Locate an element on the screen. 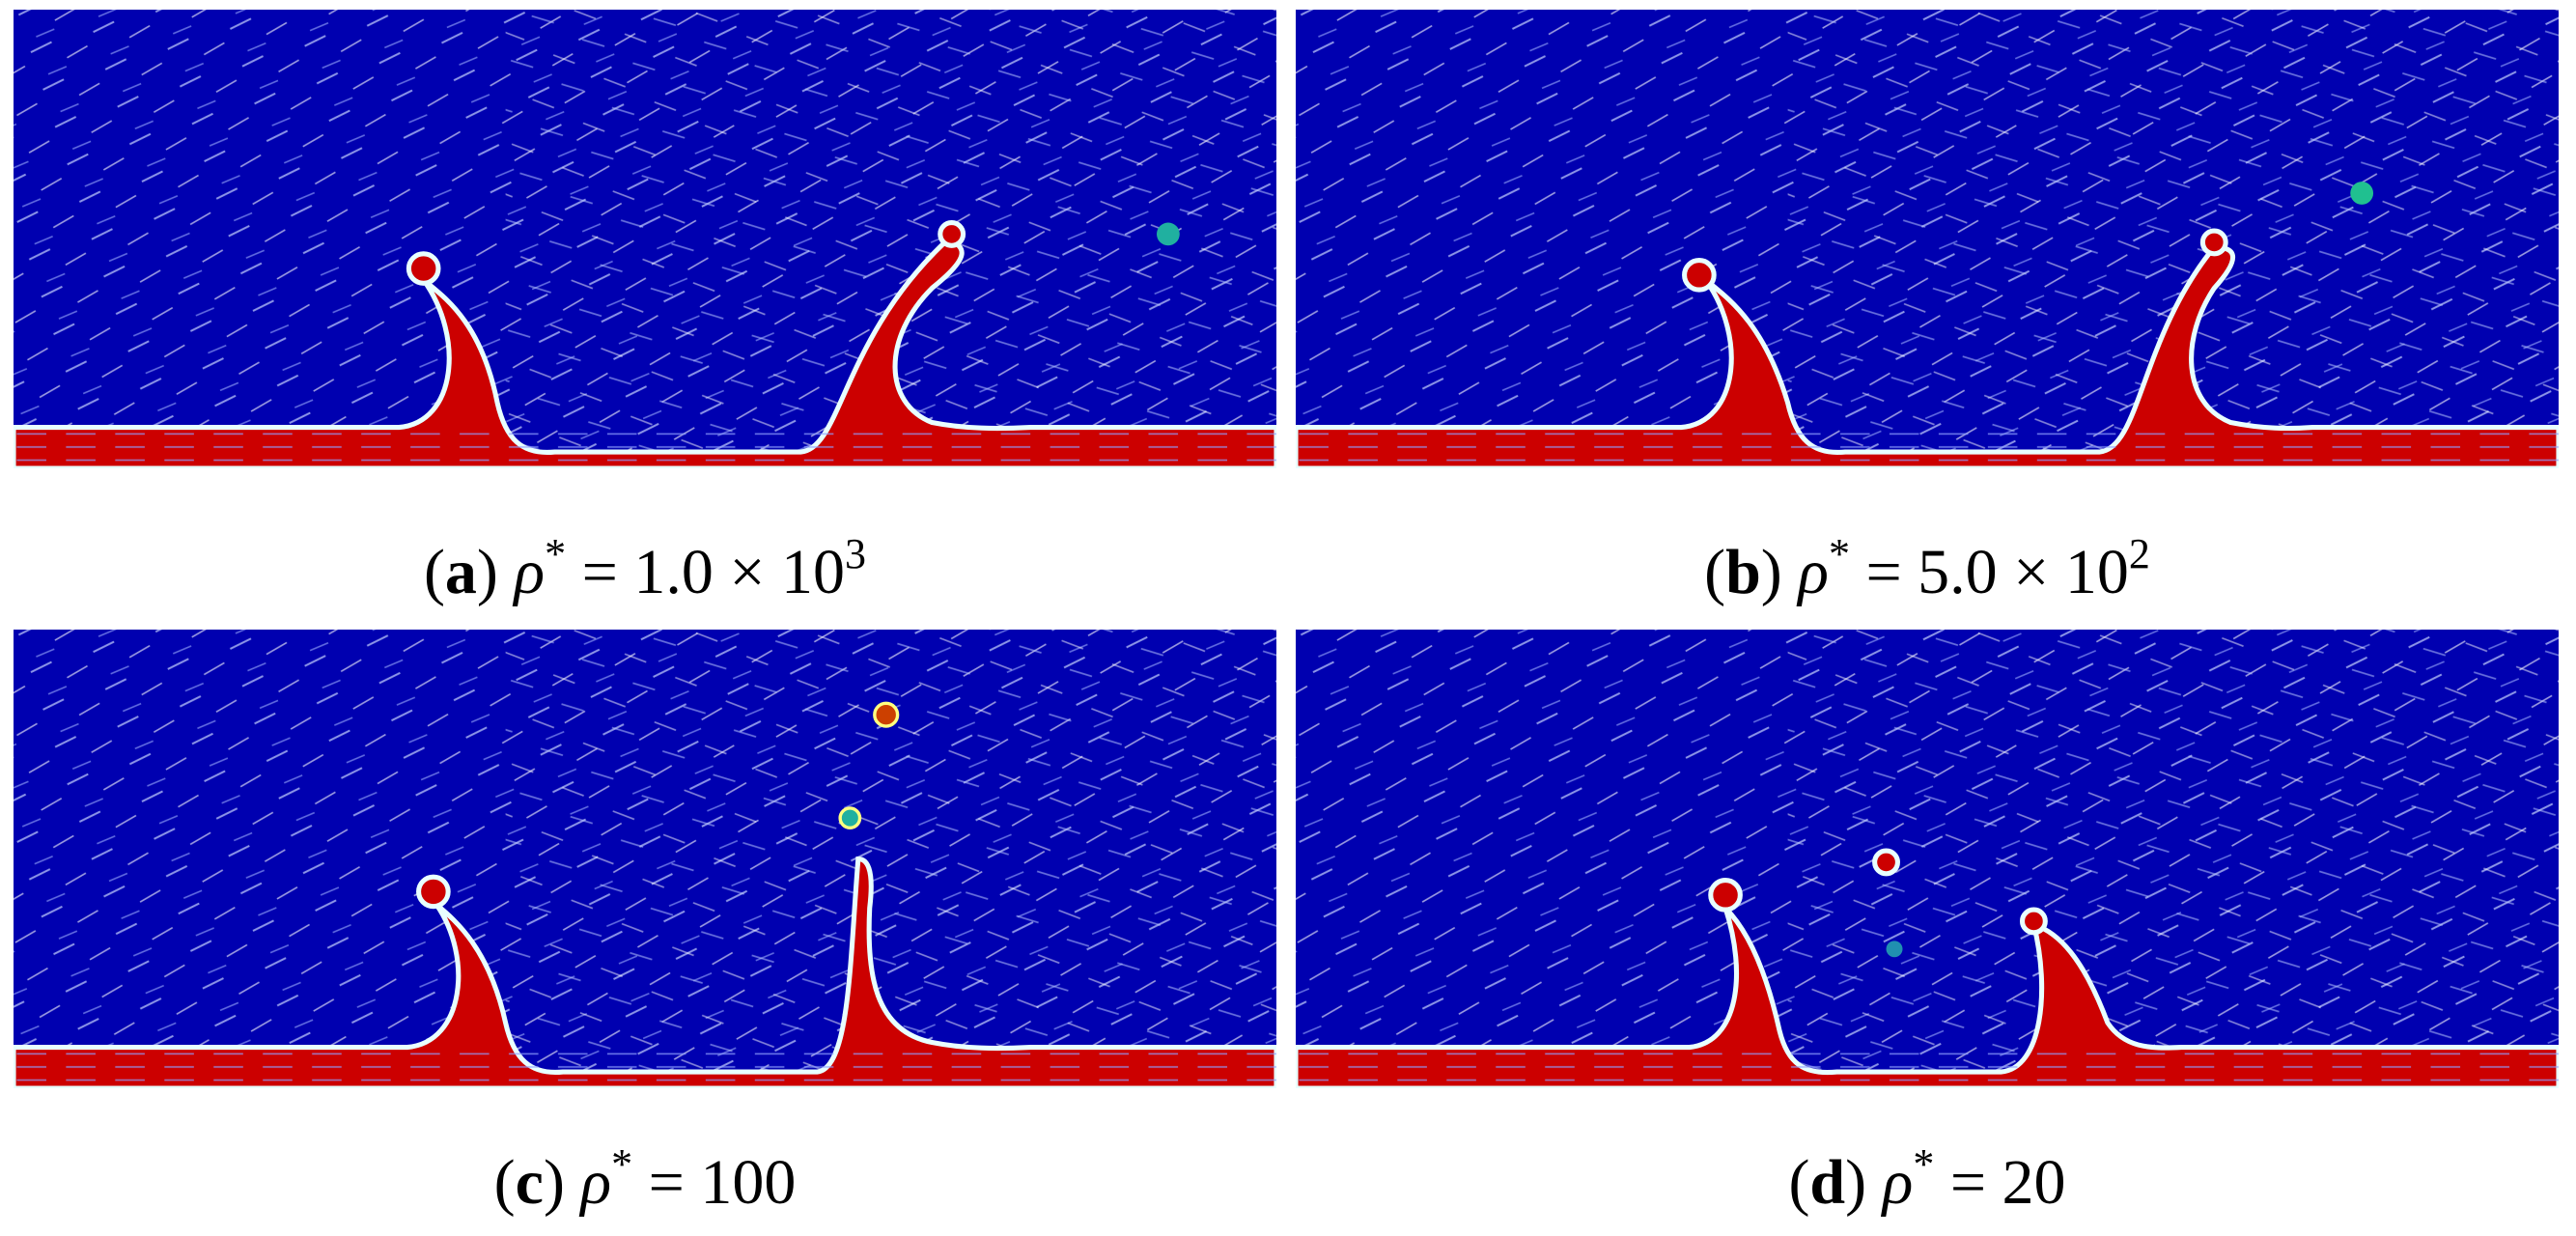 Image resolution: width=2576 pixels, height=1236 pixels. exponent: 2 is located at coordinates (2139, 553).